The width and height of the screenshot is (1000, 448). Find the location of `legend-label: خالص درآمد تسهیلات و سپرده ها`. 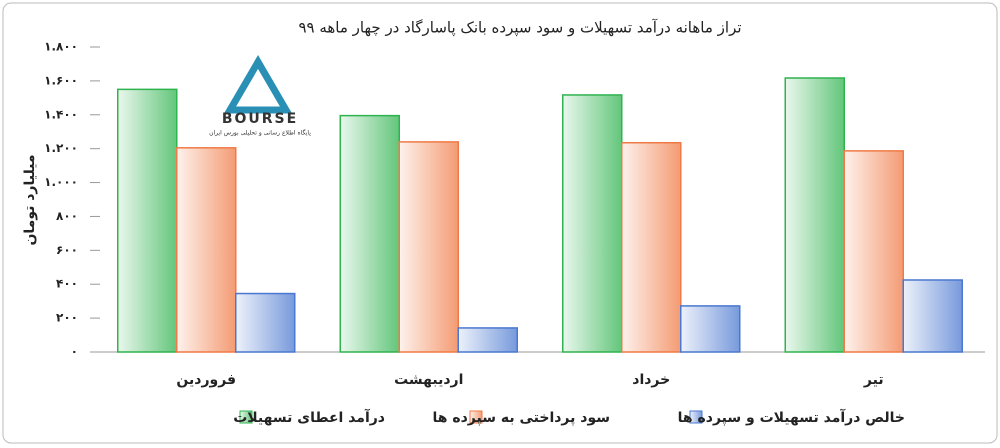

legend-label: خالص درآمد تسهیلات و سپرده ها is located at coordinates (791, 417).